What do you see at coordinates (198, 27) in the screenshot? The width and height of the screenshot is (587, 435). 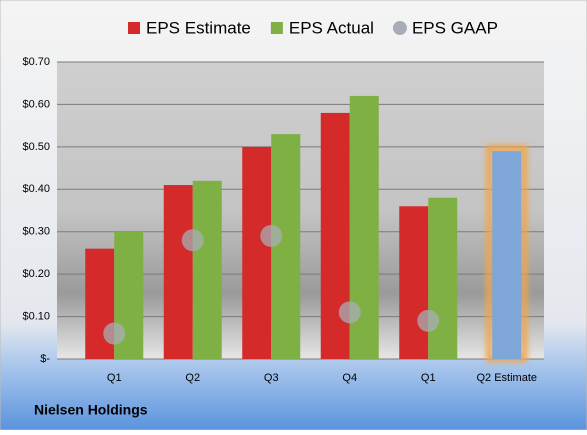 I see `legend-label: EPS Estimate` at bounding box center [198, 27].